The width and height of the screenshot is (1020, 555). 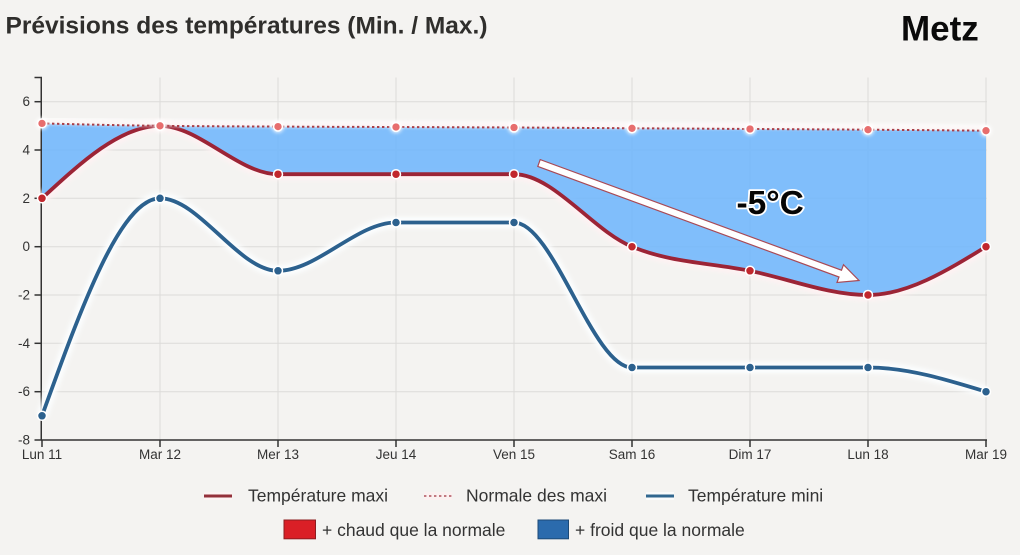 What do you see at coordinates (26, 198) in the screenshot?
I see `svg-text: 2` at bounding box center [26, 198].